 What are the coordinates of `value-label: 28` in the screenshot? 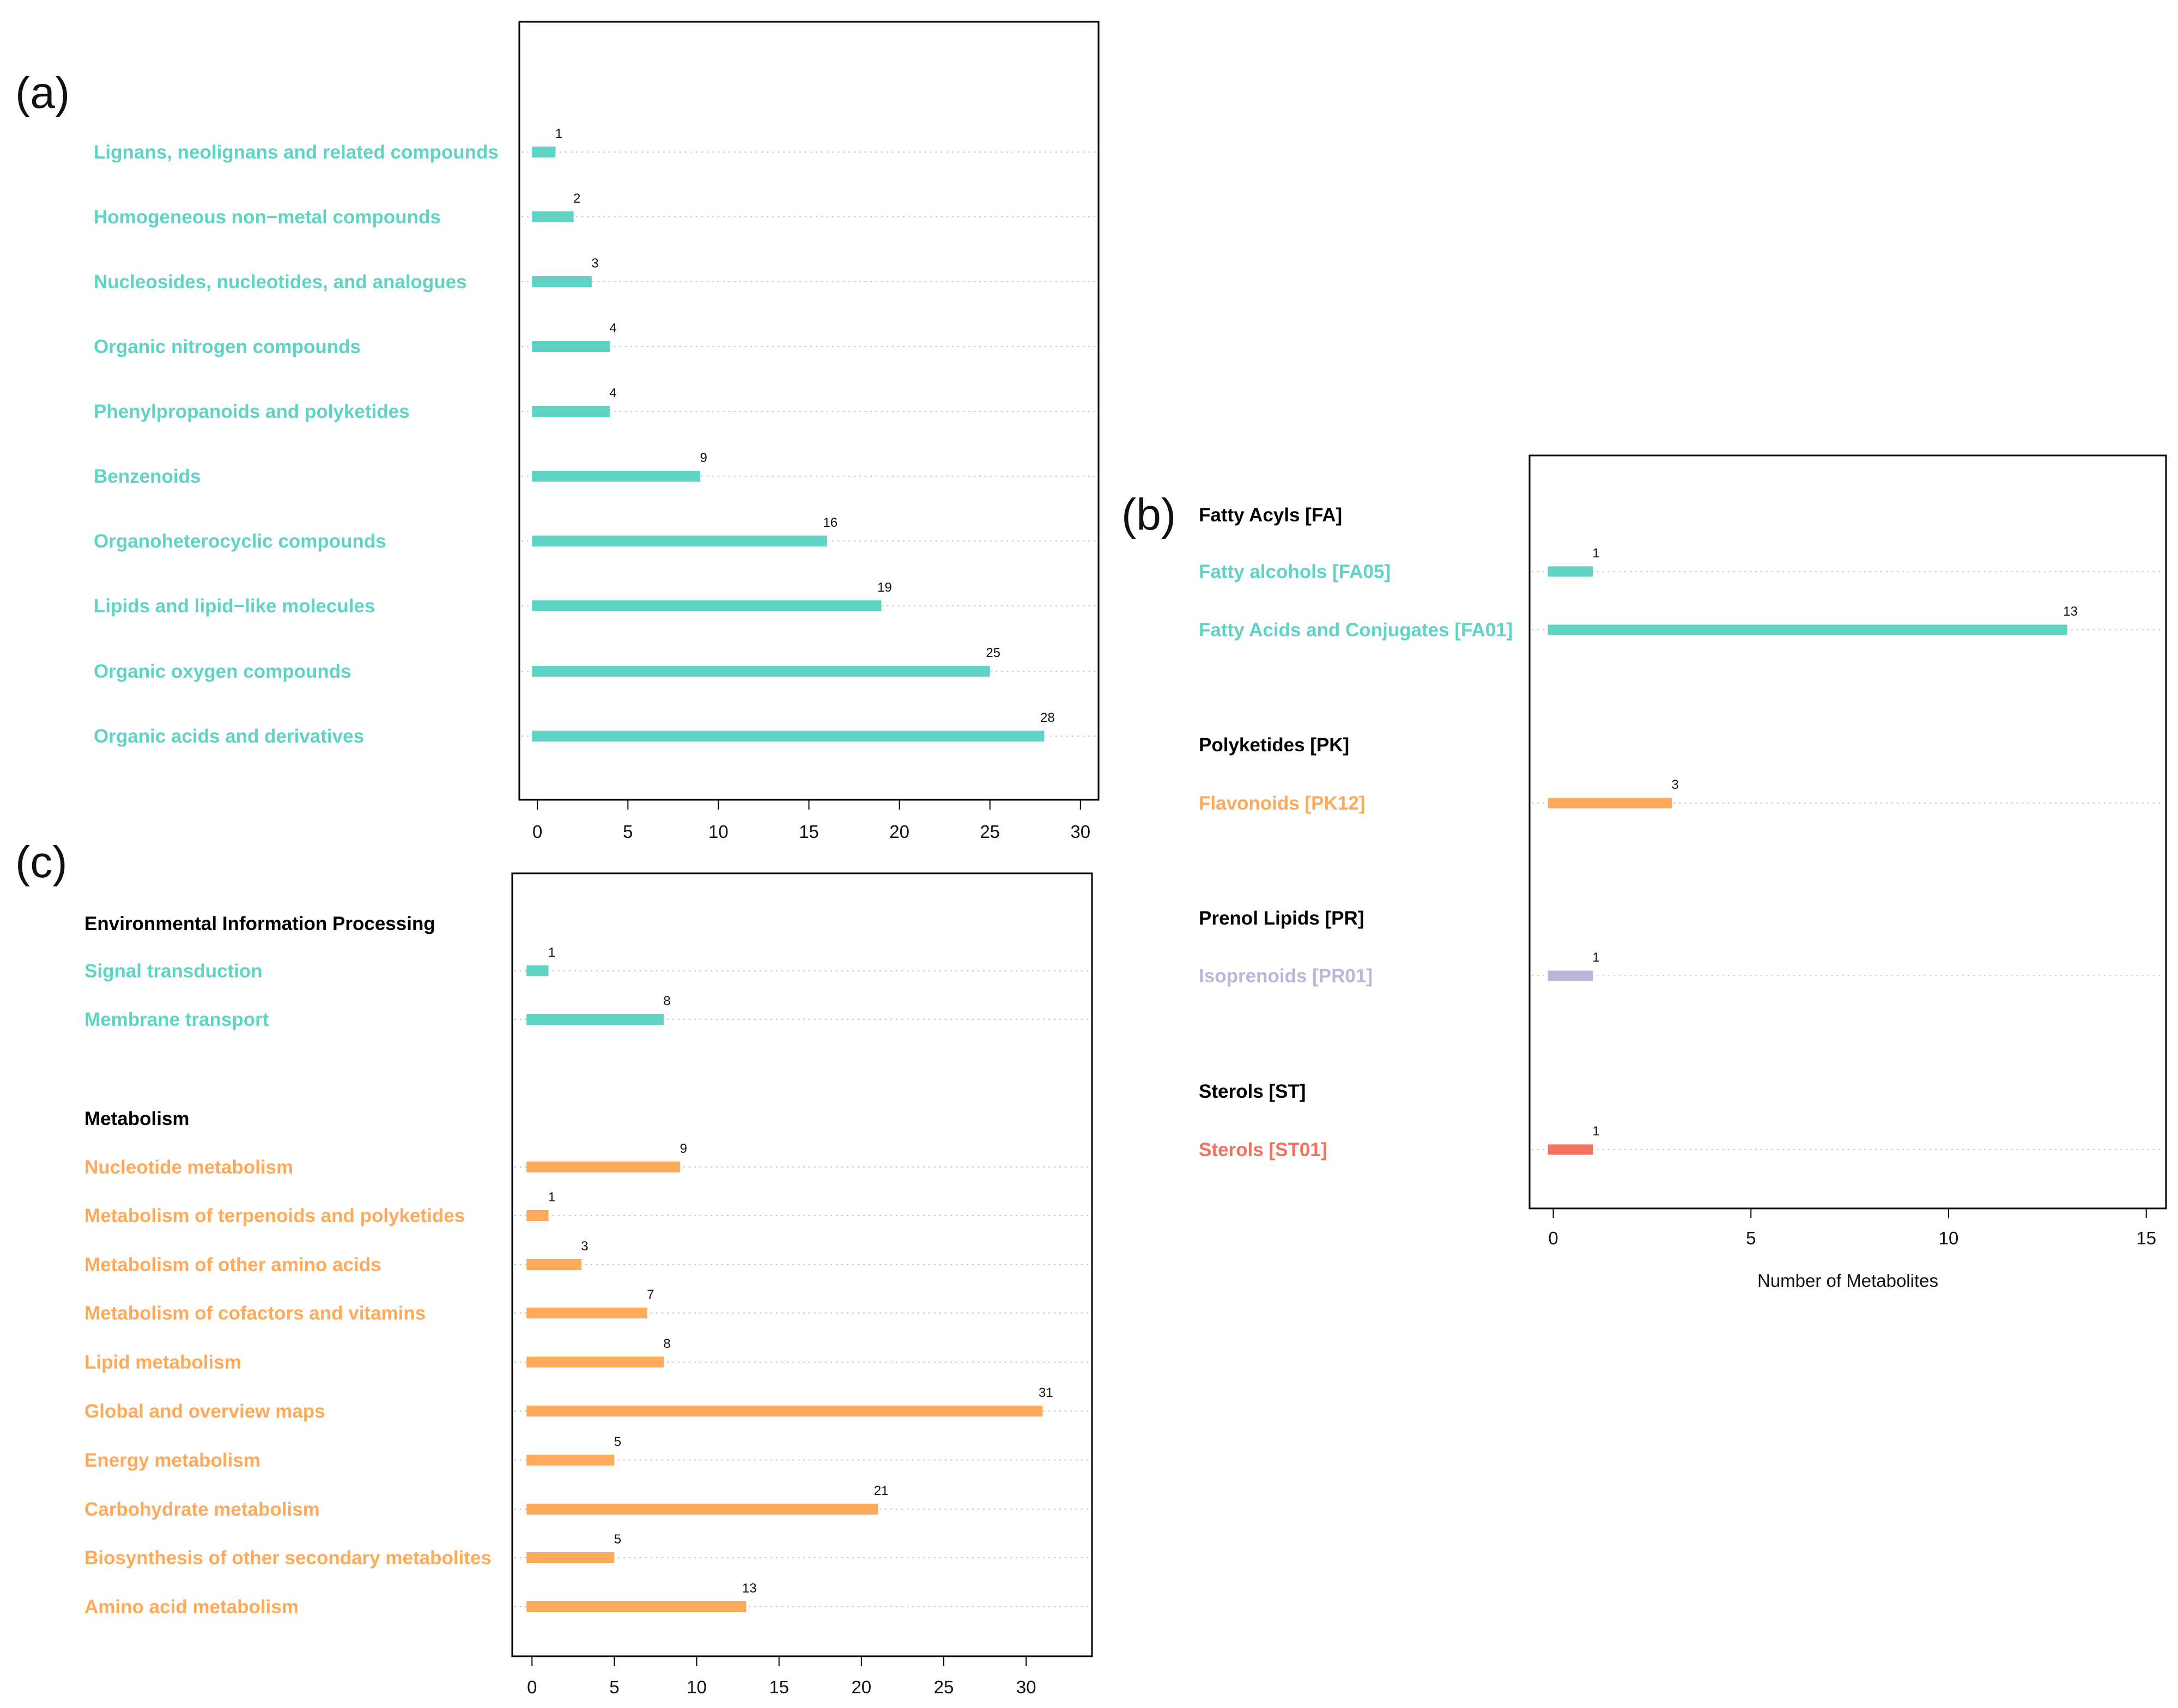 It's located at (1047, 717).